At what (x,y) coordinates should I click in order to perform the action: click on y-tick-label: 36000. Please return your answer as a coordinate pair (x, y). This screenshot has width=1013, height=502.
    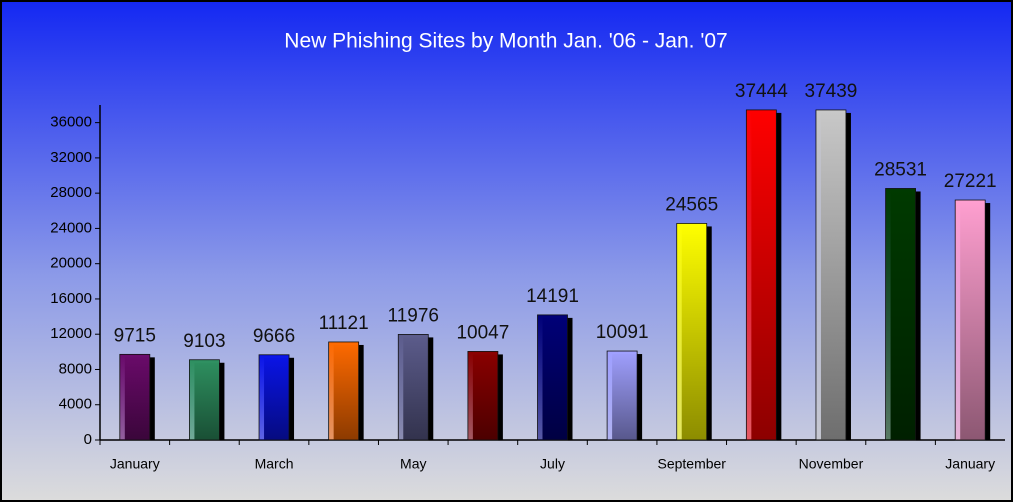
    Looking at the image, I should click on (71, 122).